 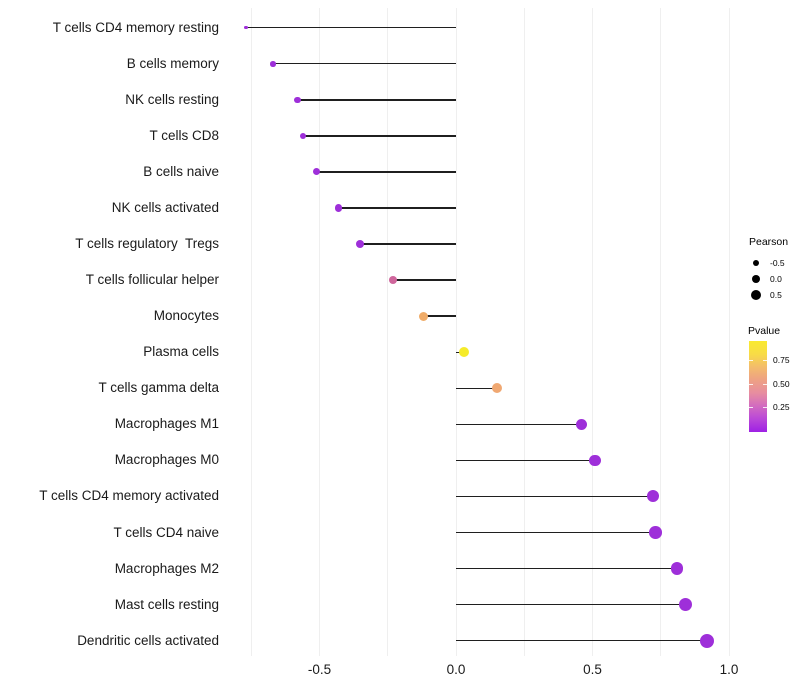 I want to click on category-label: B cells memory, so click(x=172, y=63).